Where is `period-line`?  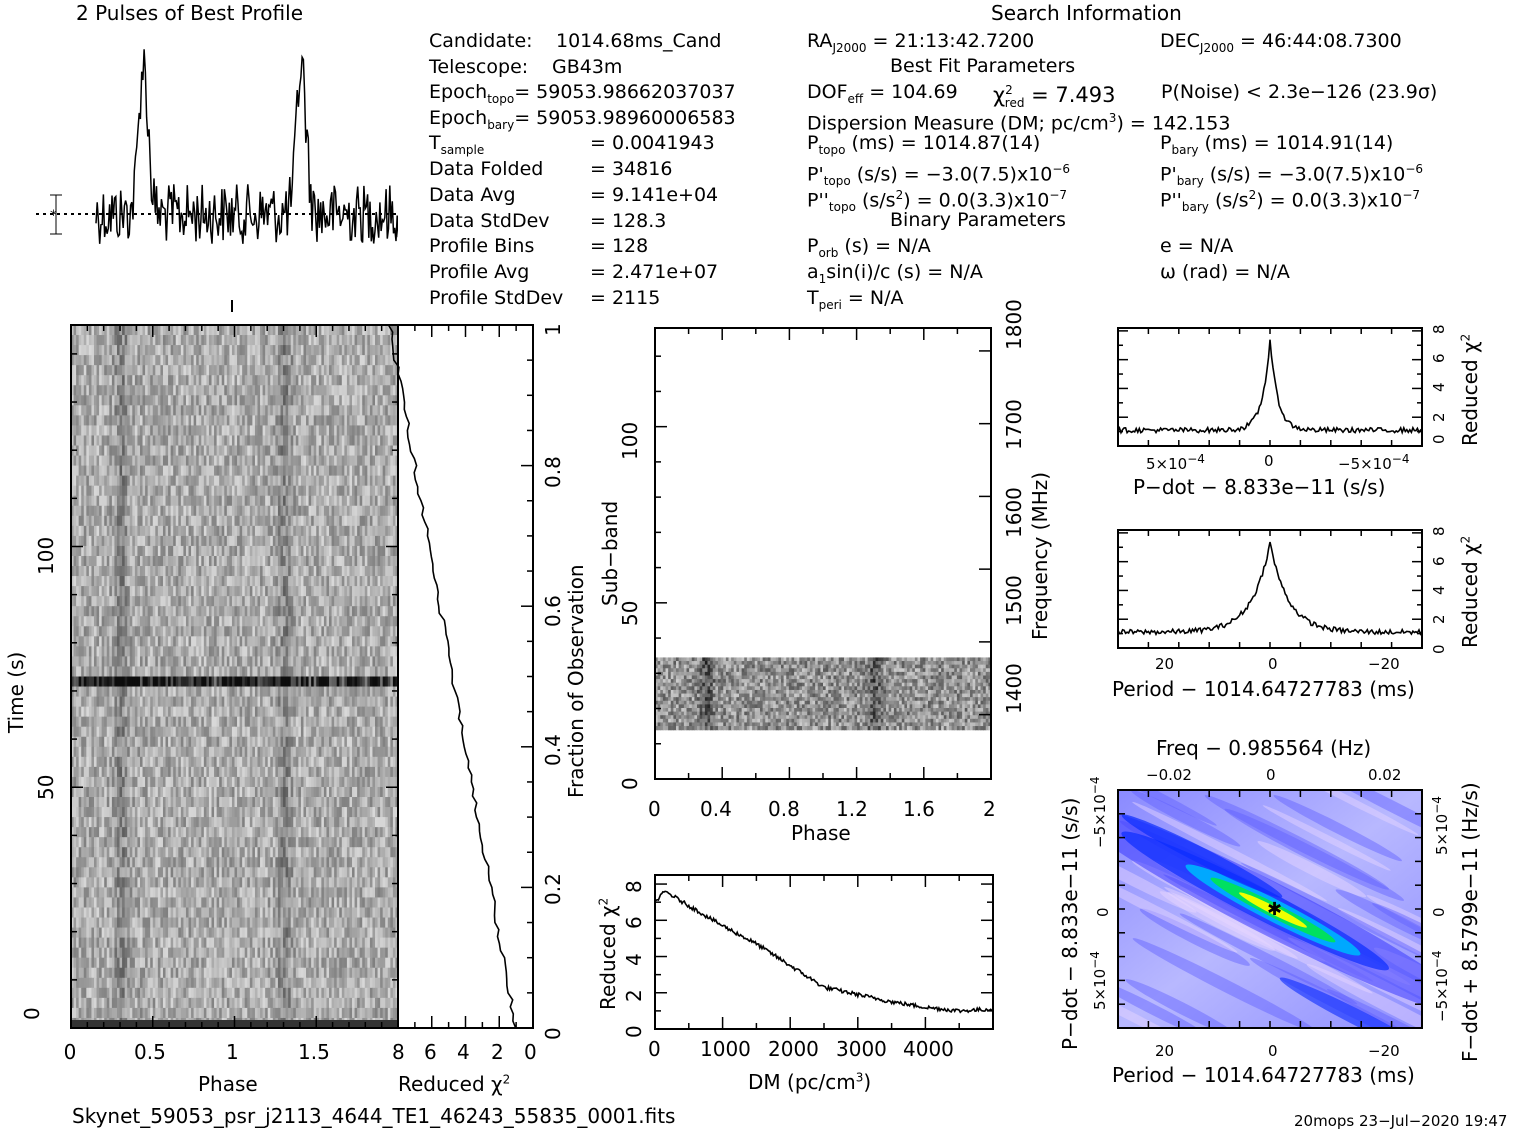 period-line is located at coordinates (1270, 589).